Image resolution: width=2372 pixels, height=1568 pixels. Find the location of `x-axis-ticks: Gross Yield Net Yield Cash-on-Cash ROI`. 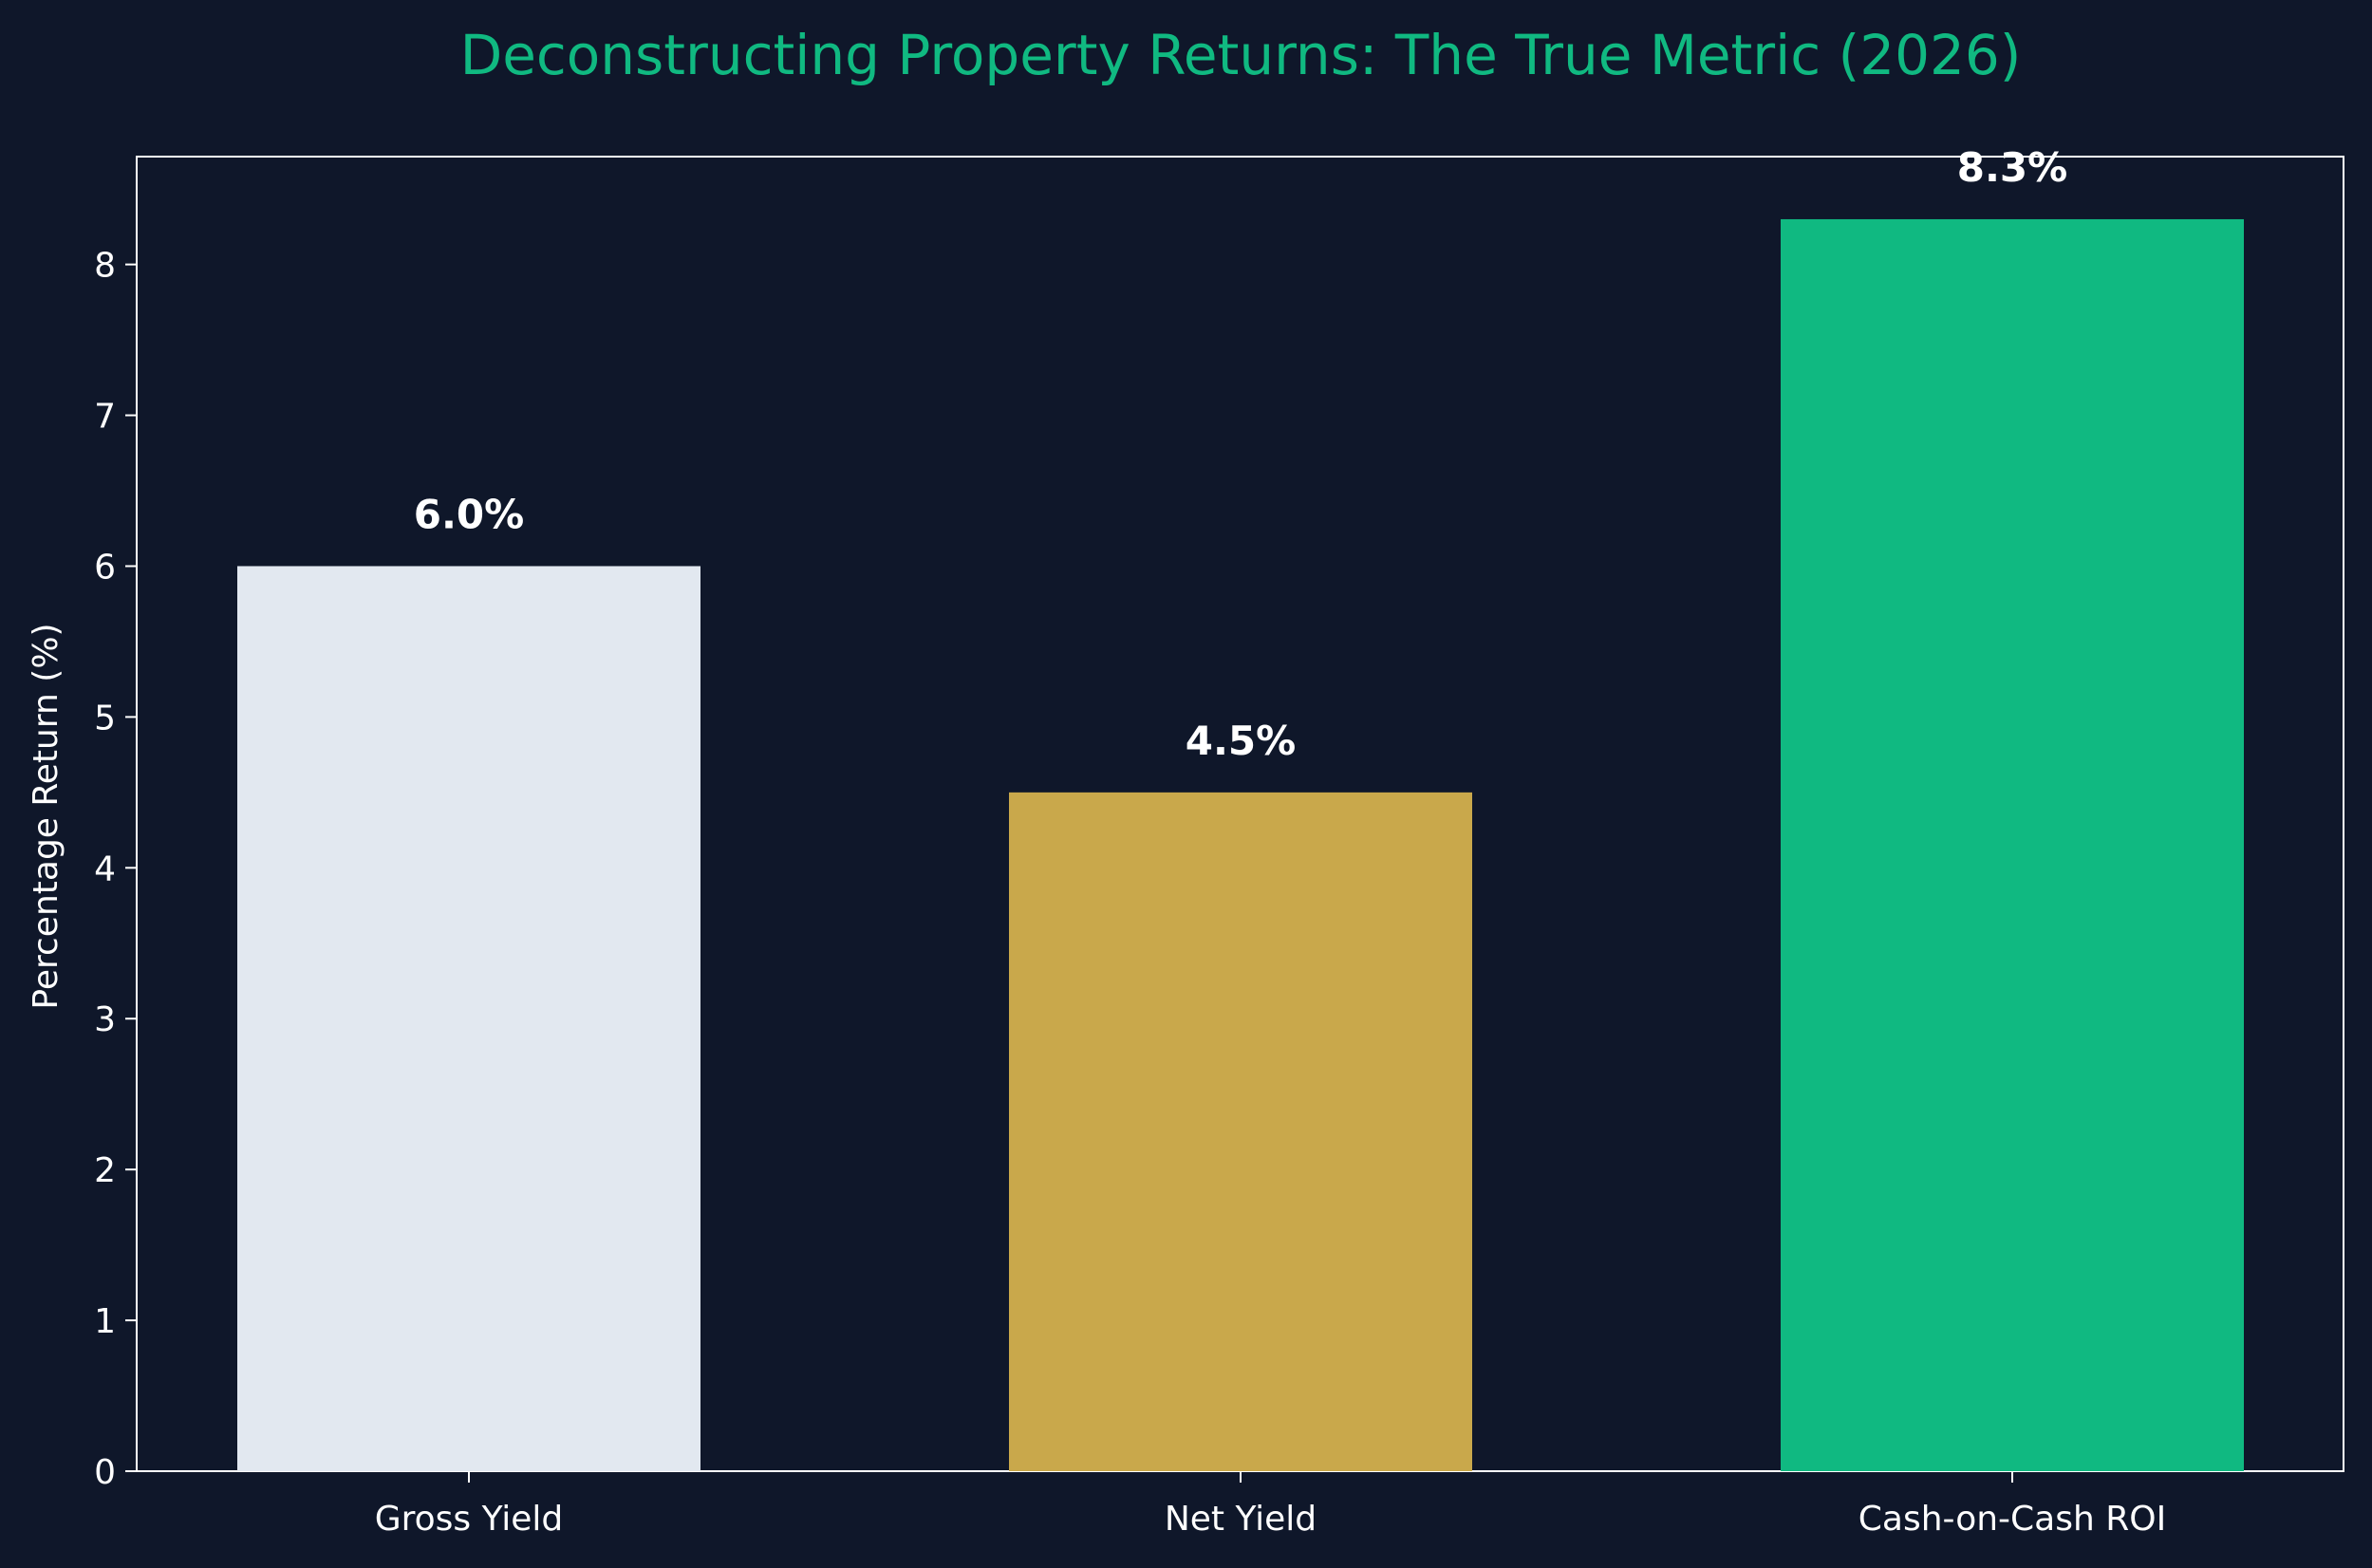

x-axis-ticks: Gross Yield Net Yield Cash-on-Cash ROI is located at coordinates (1270, 1505).